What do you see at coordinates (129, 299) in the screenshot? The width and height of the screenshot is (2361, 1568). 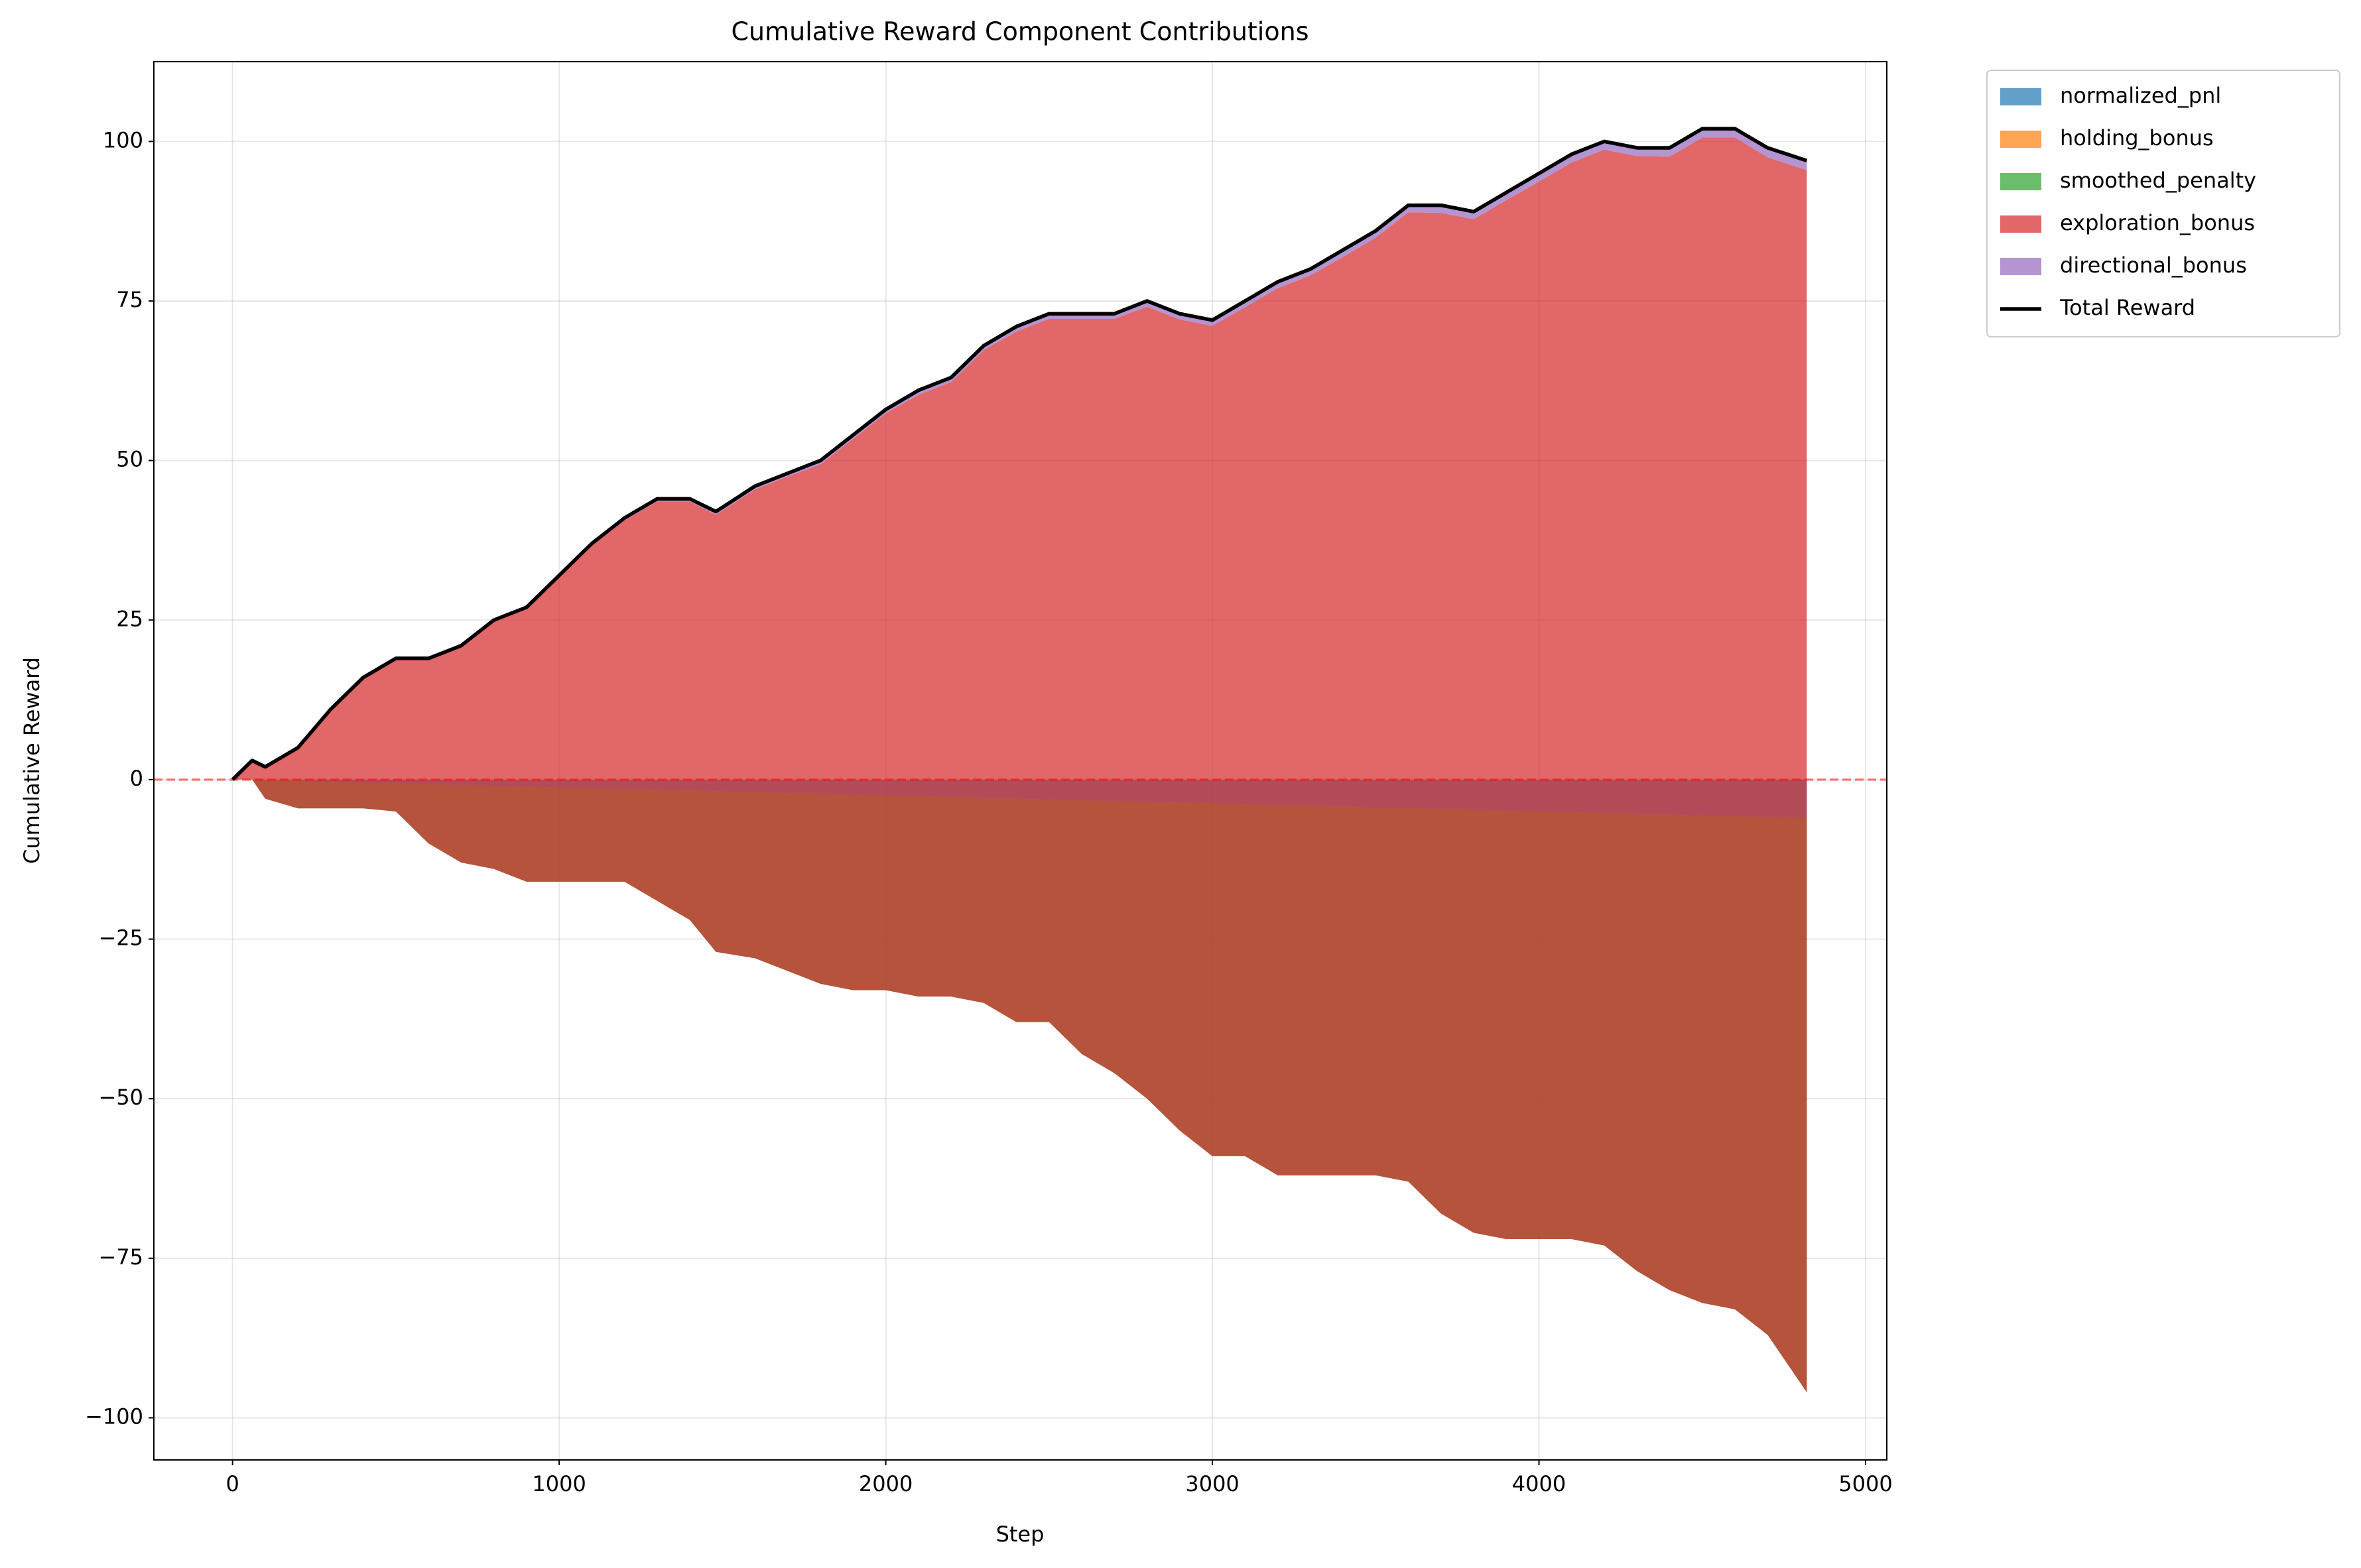 I see `y-tick-label: 75` at bounding box center [129, 299].